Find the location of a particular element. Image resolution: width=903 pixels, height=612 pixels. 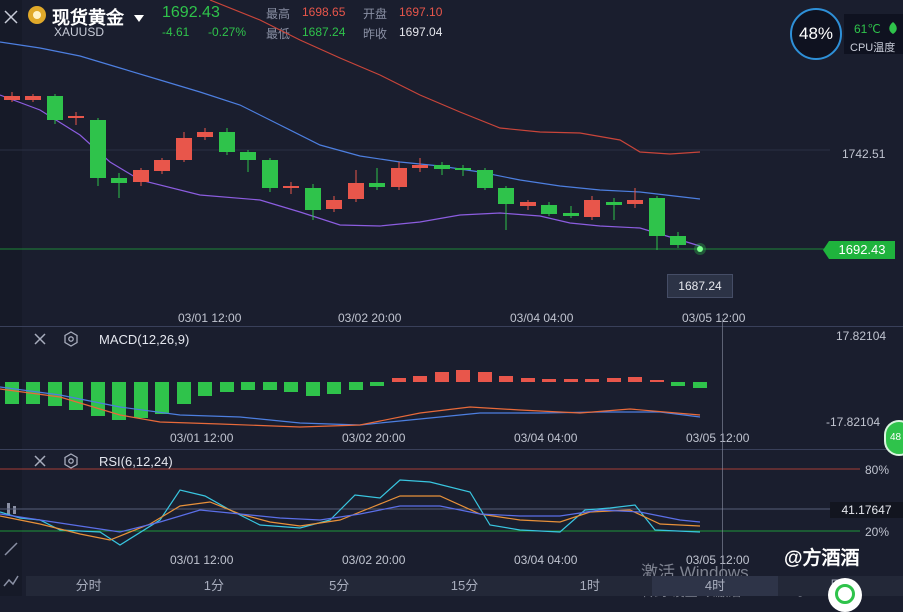

period-tabs: 分时 1分 5分 15分 1时 4时 日K is located at coordinates (464, 586).